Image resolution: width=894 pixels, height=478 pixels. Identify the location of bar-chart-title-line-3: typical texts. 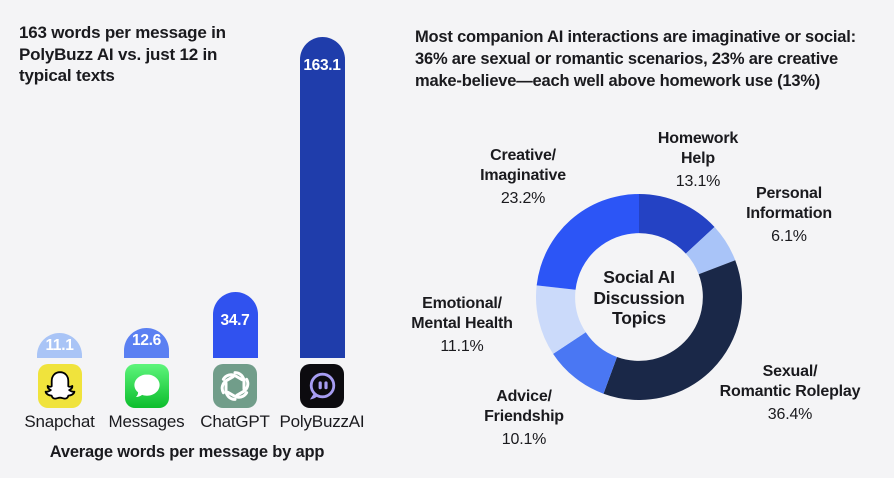
(67, 75).